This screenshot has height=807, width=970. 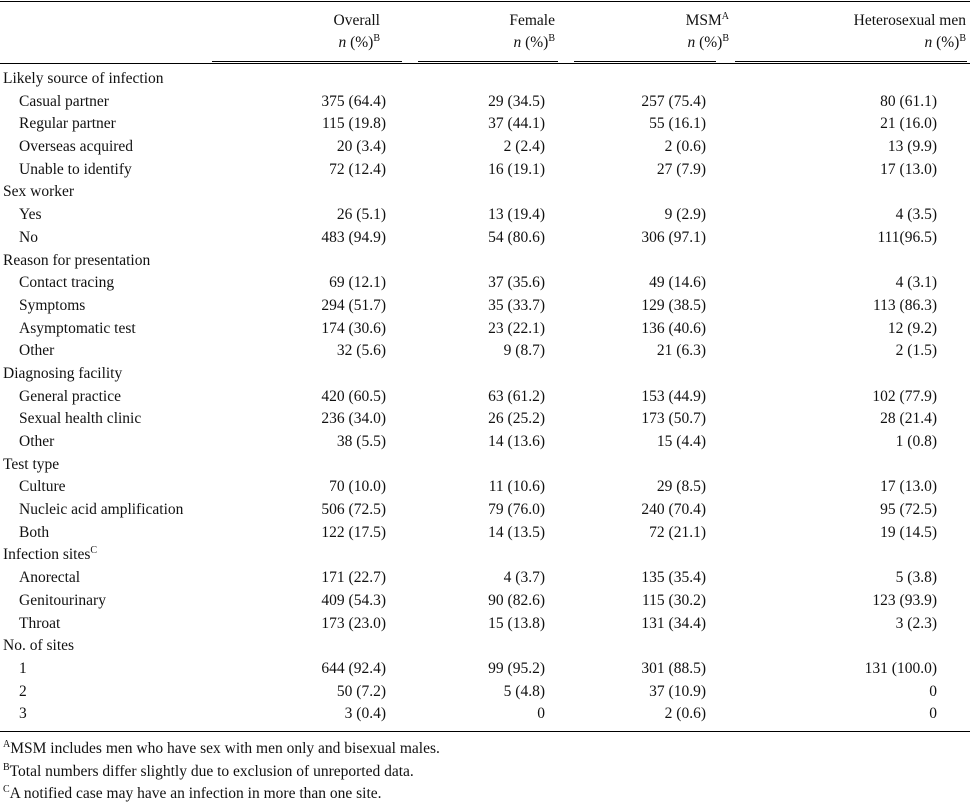 I want to click on table-cell: 95 (72.5), so click(x=908, y=510).